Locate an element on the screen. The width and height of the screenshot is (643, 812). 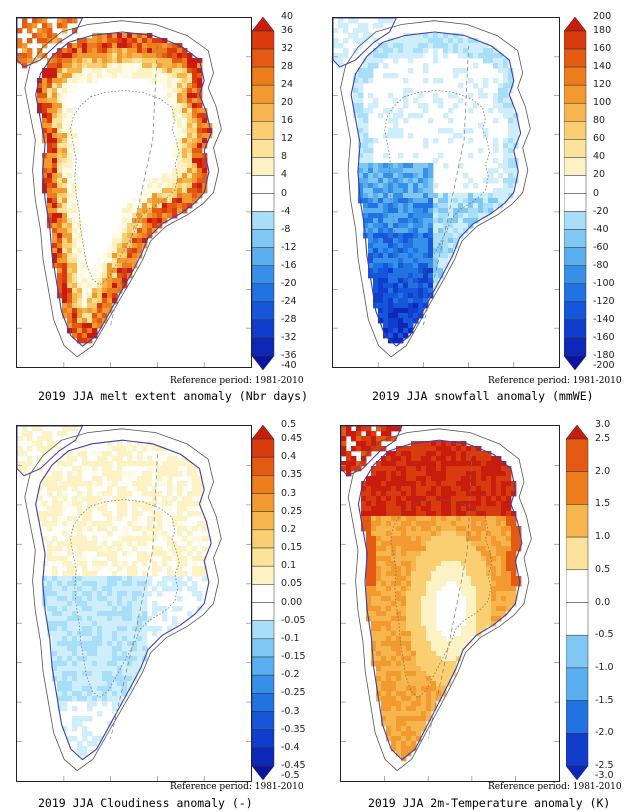
colorbar-tick-label: 180 is located at coordinates (602, 30).